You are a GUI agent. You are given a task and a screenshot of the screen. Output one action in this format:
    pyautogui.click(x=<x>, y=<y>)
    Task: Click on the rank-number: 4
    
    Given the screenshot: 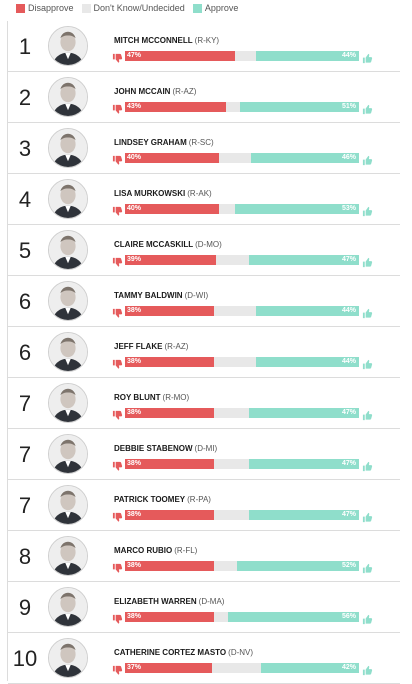 What is the action you would take?
    pyautogui.click(x=25, y=199)
    